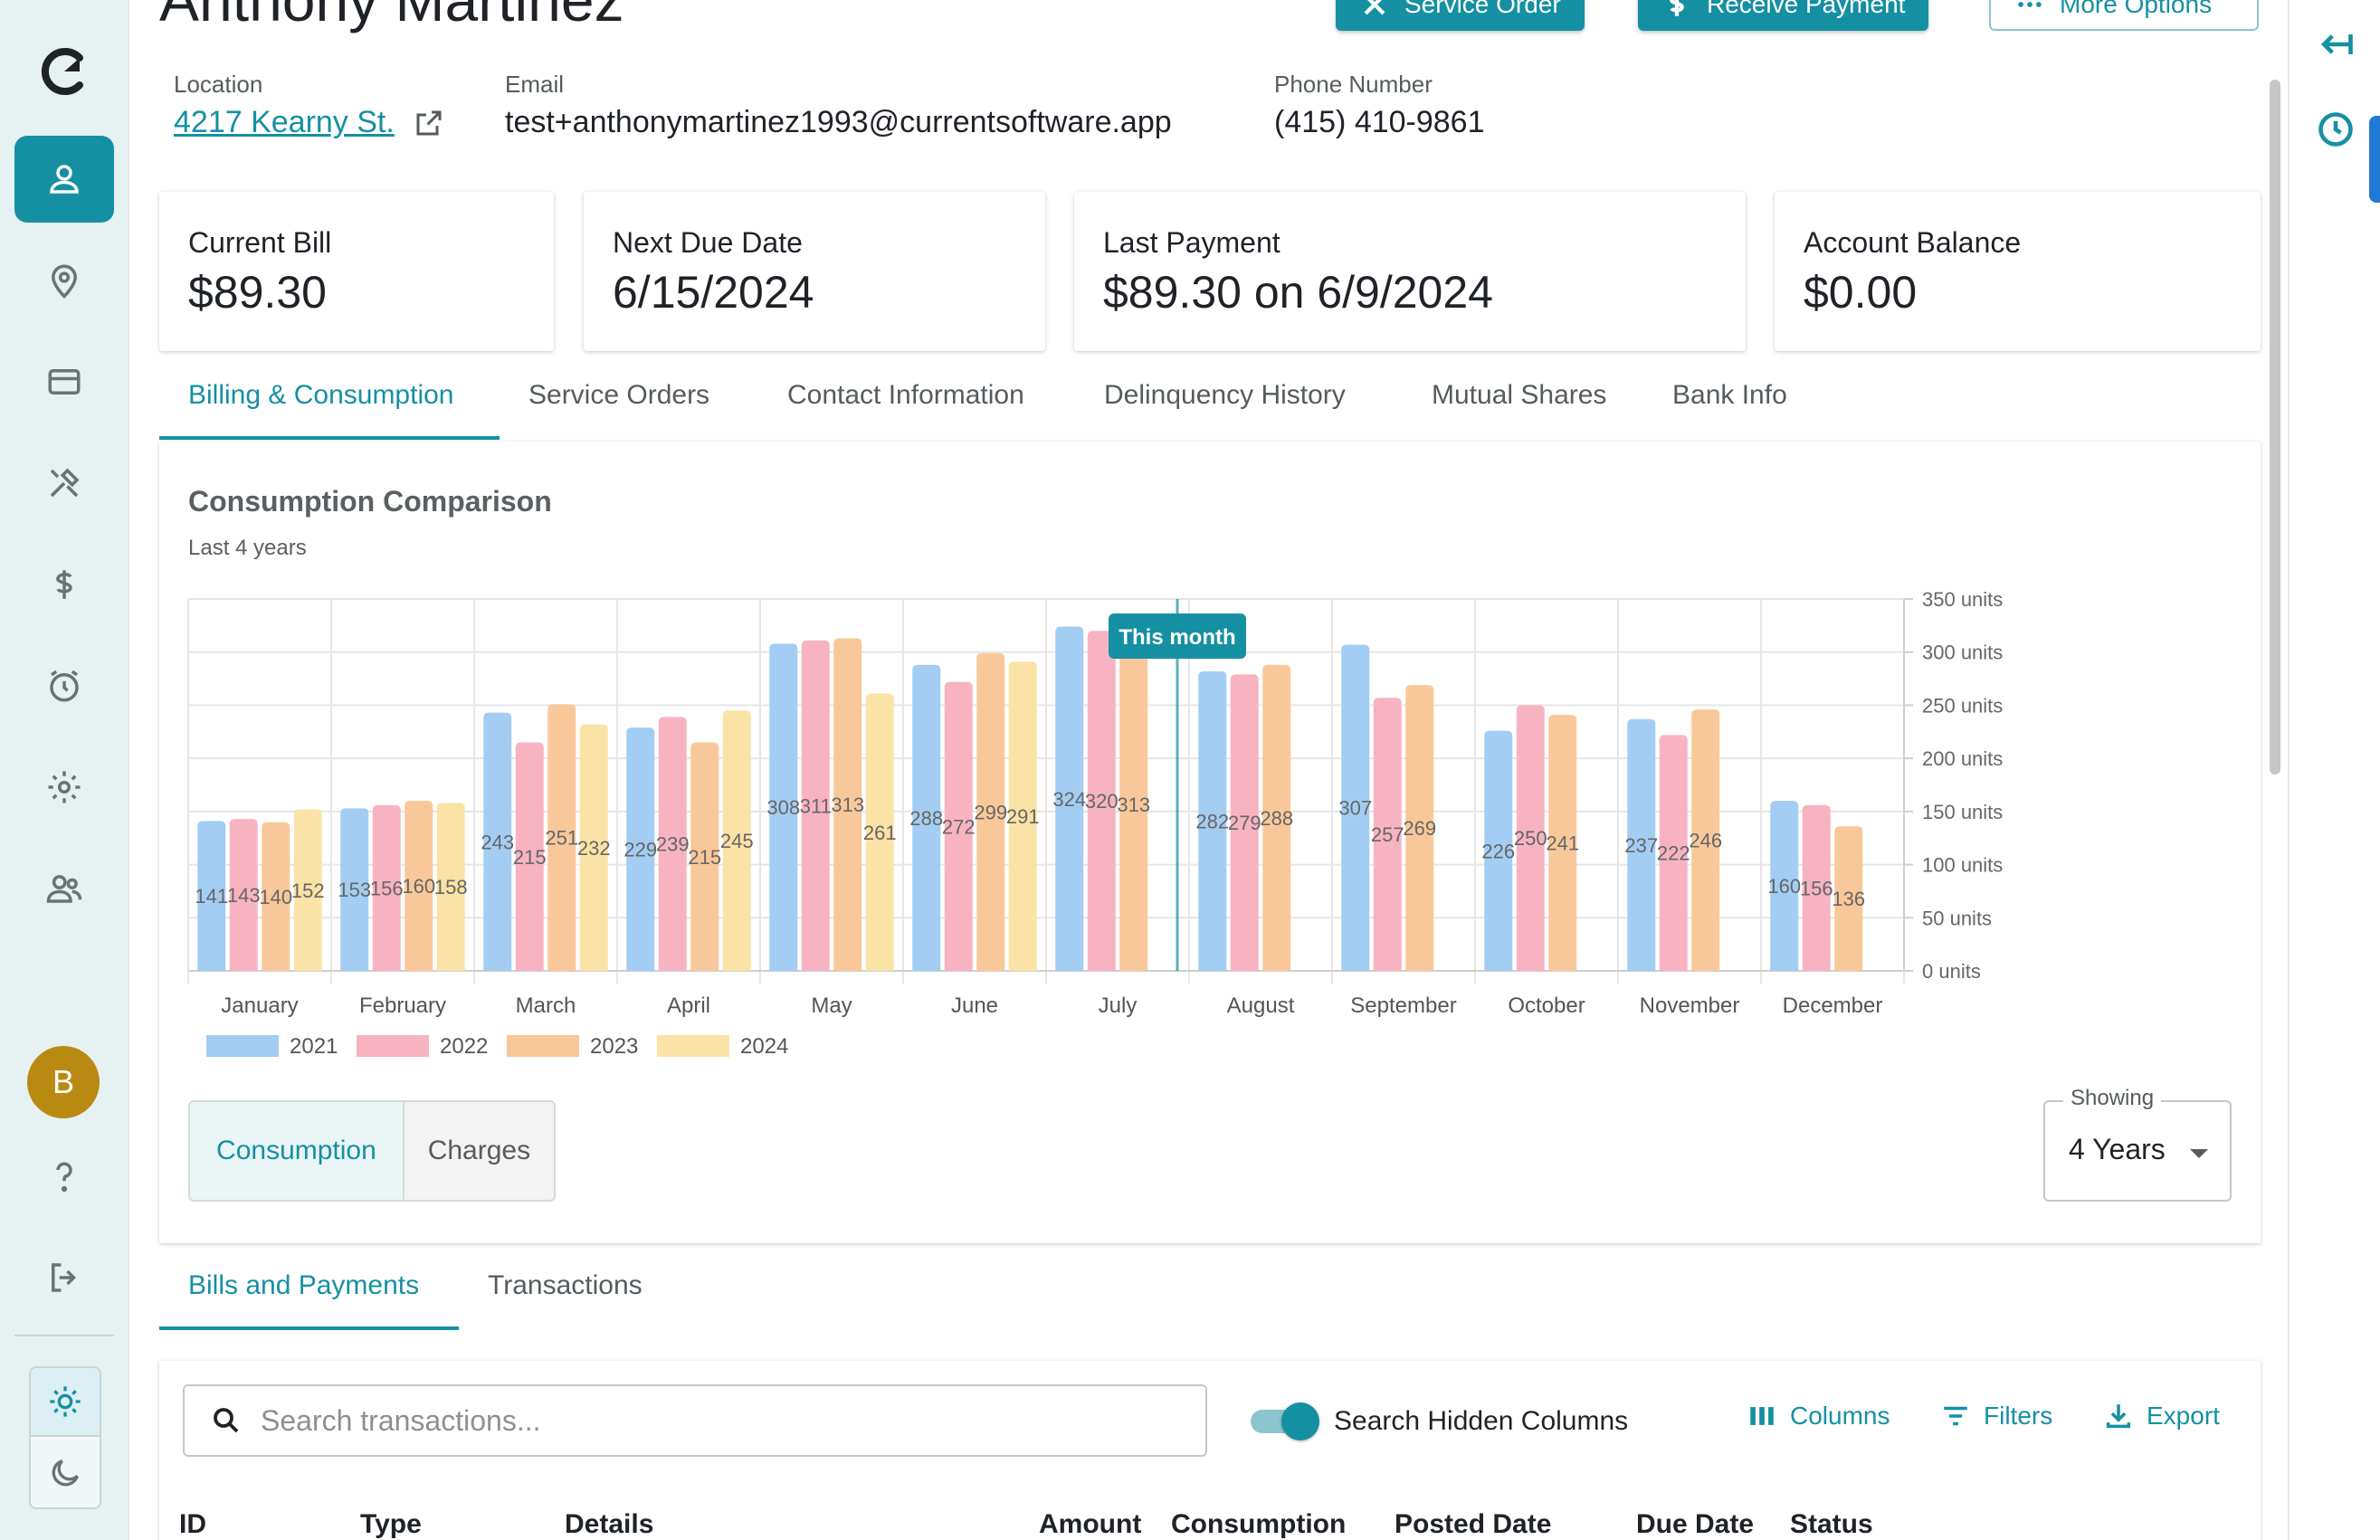 The height and width of the screenshot is (1540, 2380). I want to click on bar-value-label: 291, so click(1023, 816).